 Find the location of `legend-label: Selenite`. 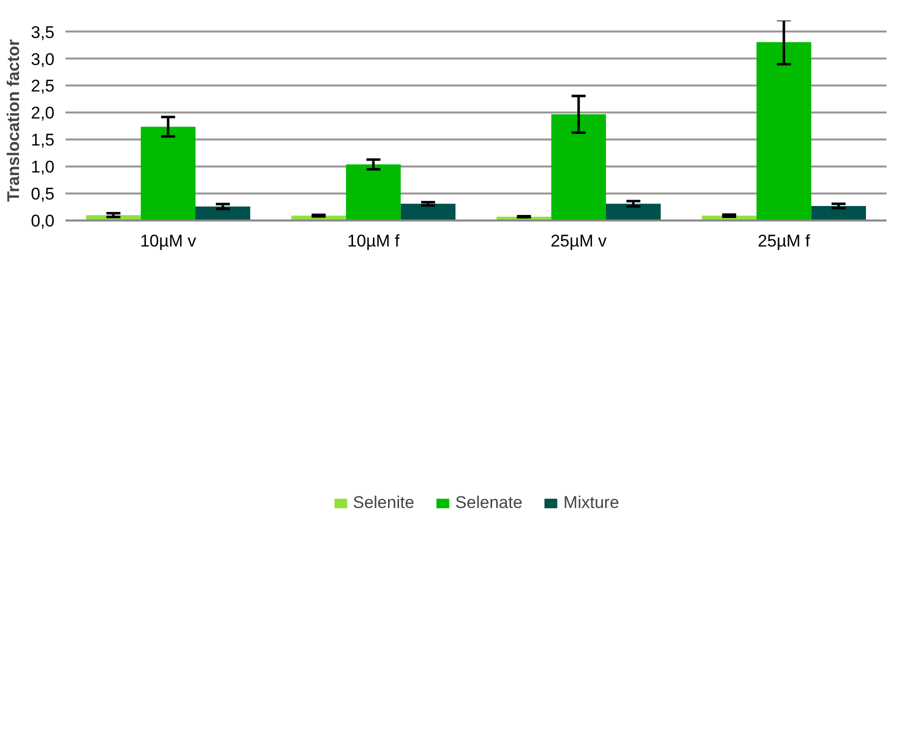

legend-label: Selenite is located at coordinates (383, 503).